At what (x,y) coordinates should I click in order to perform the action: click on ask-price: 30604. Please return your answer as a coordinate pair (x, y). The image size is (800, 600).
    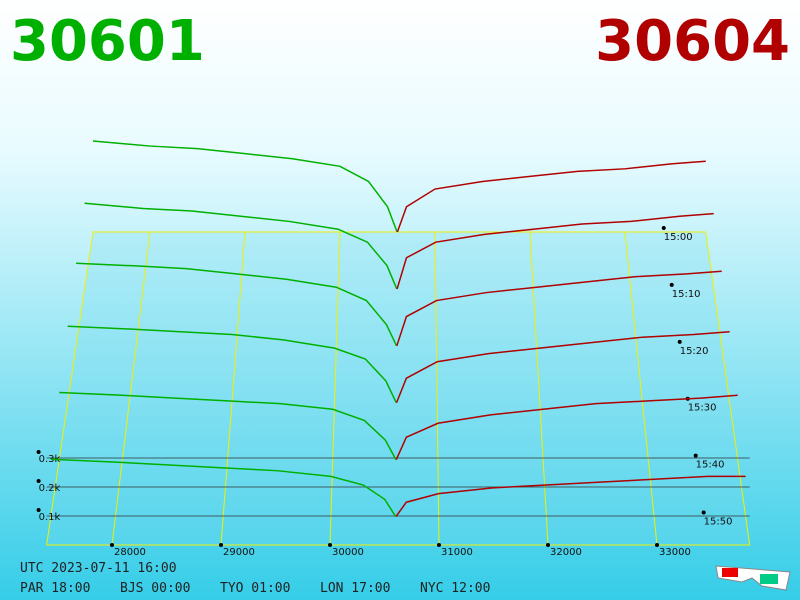
    Looking at the image, I should click on (692, 41).